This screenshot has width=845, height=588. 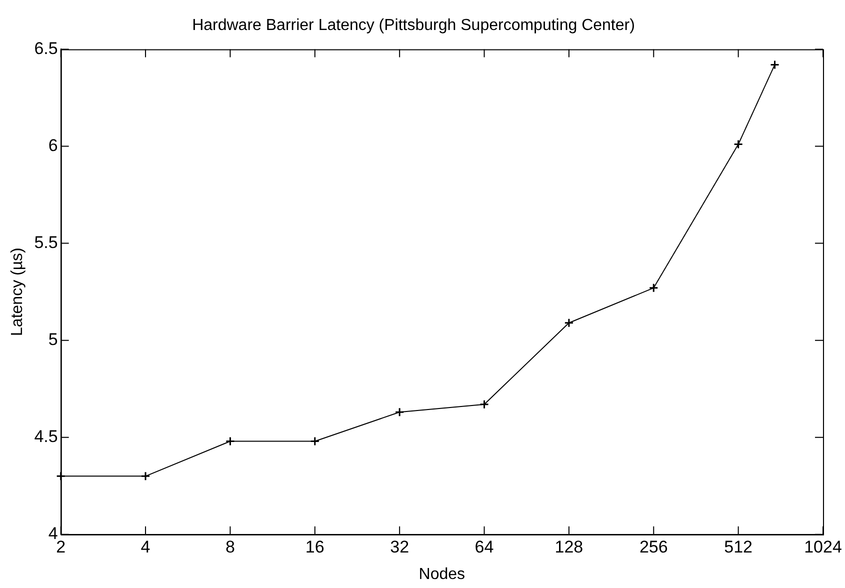 I want to click on x-tick-label: 64, so click(x=484, y=546).